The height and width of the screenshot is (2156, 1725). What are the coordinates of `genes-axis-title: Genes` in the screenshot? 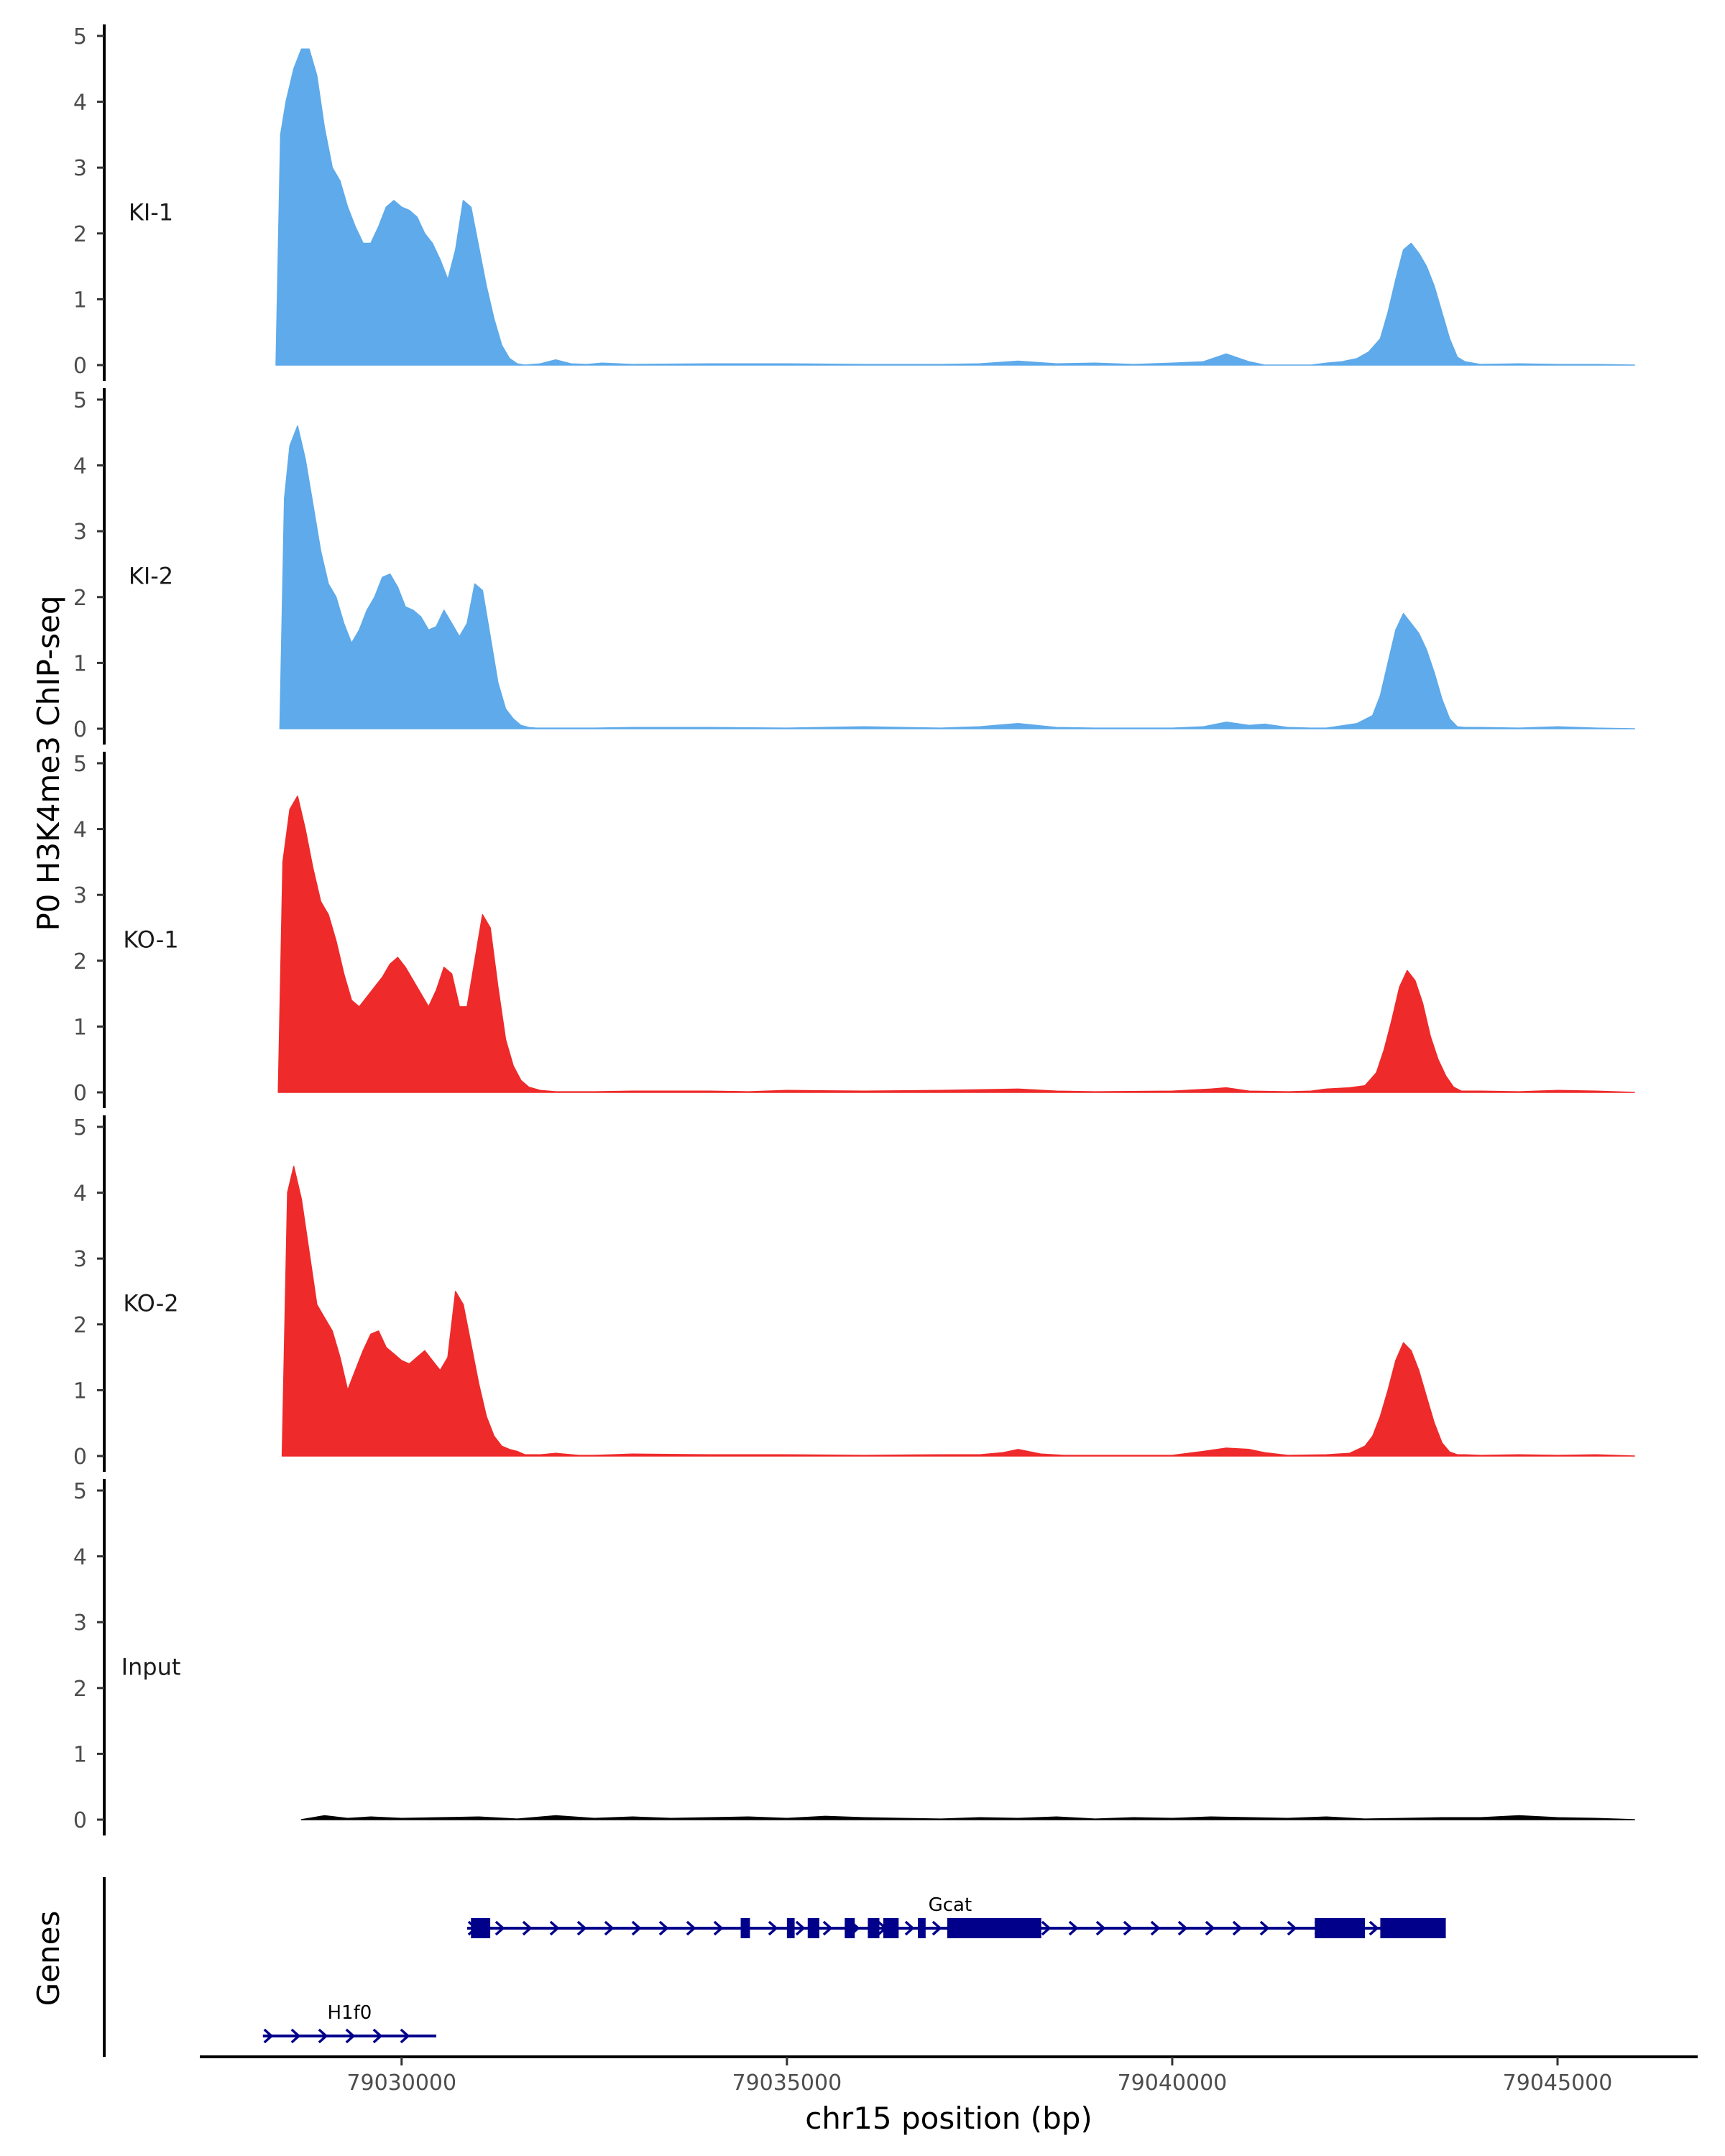 It's located at (48, 1959).